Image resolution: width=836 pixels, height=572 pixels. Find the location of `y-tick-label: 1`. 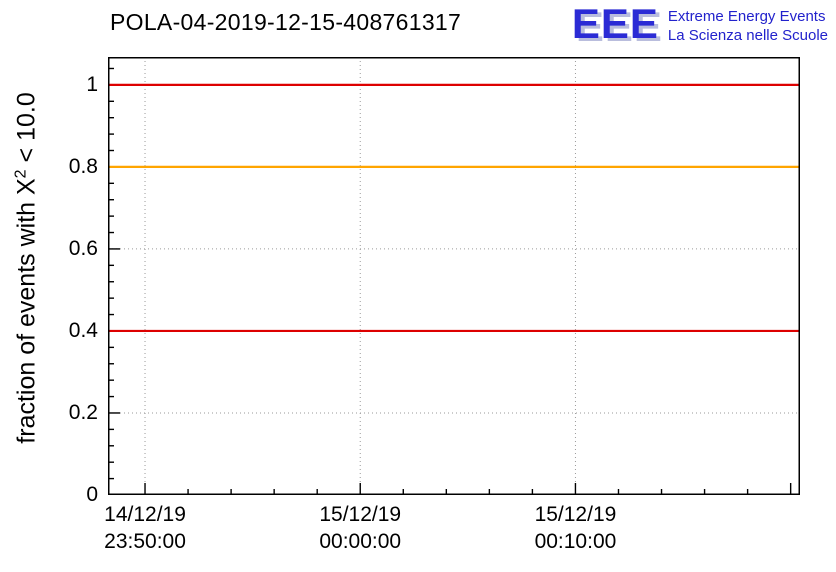

y-tick-label: 1 is located at coordinates (92, 84).